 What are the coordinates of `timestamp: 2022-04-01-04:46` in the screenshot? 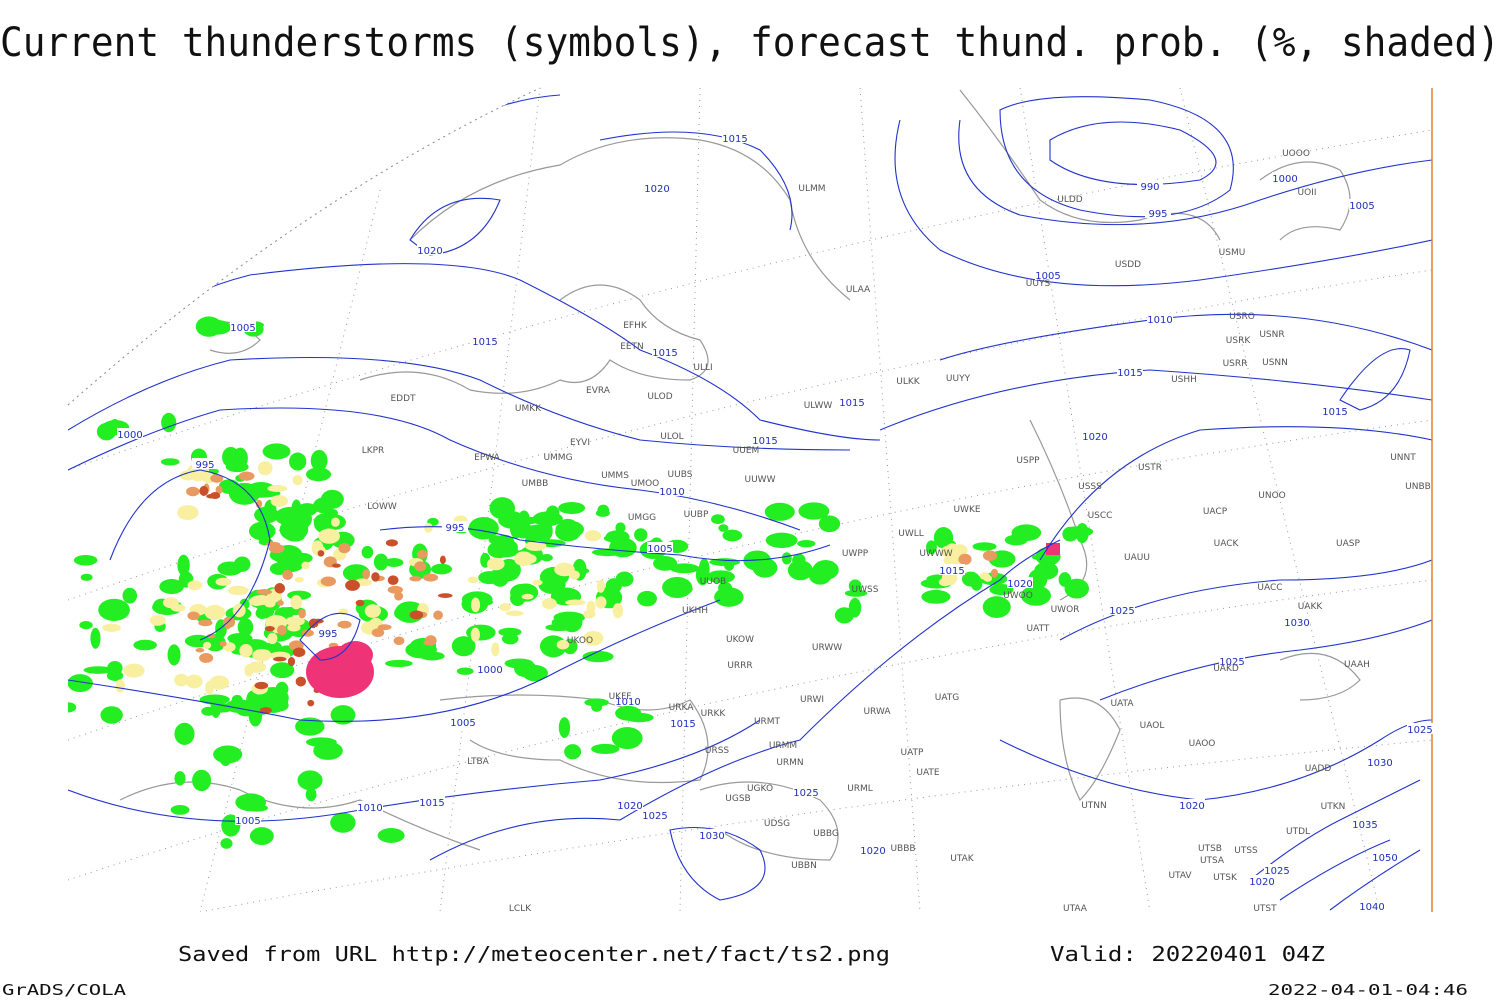 It's located at (1368, 990).